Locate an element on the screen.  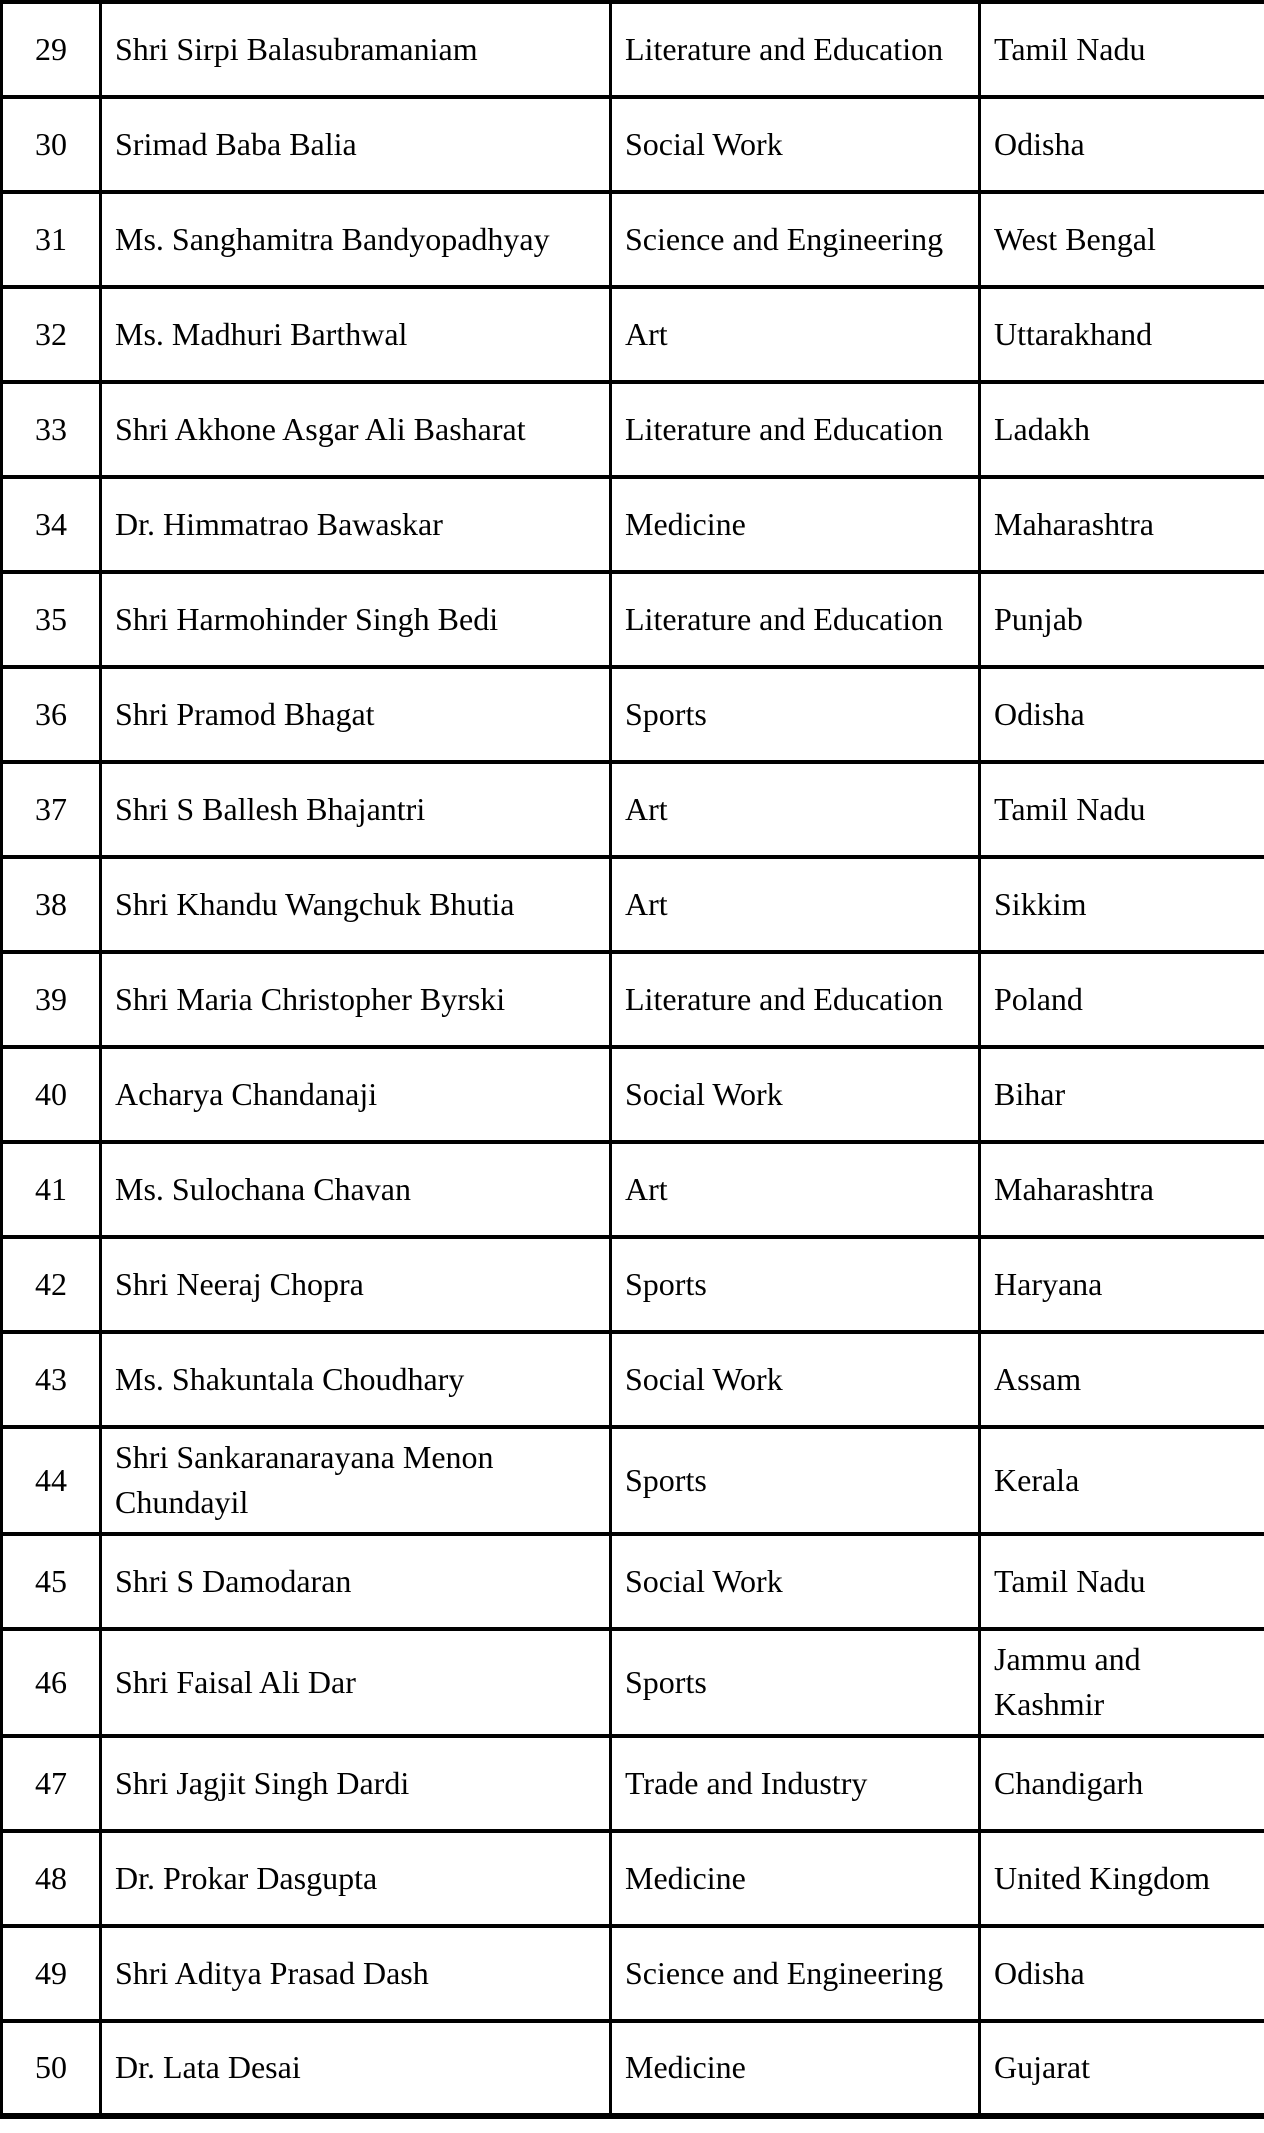
state-cell: United Kingdom is located at coordinates (1121, 1878).